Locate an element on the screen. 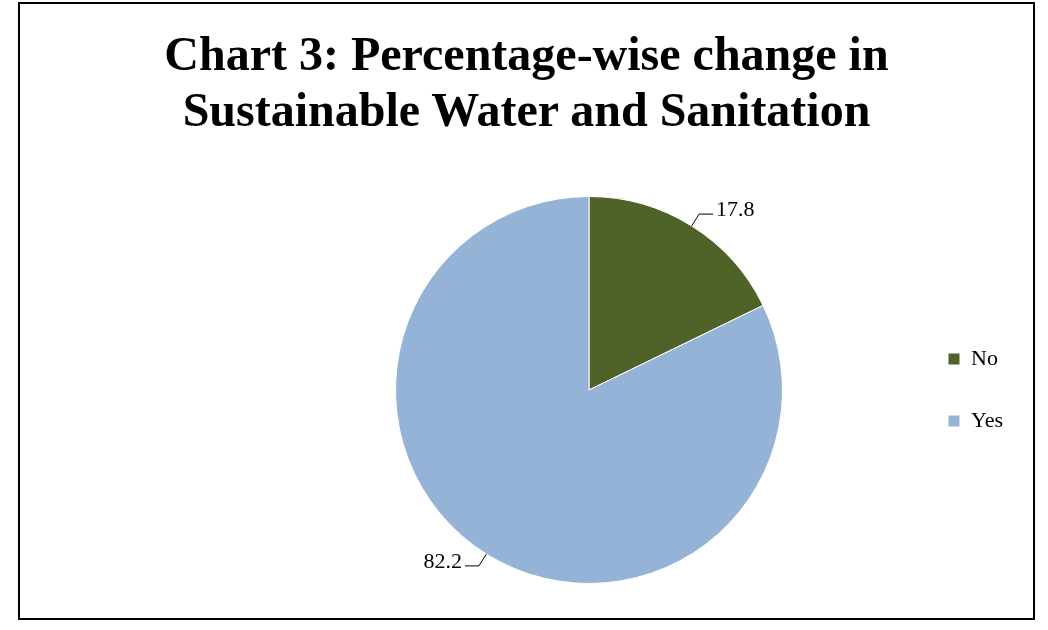 Image resolution: width=1048 pixels, height=630 pixels. legend-label: Yes is located at coordinates (986, 419).